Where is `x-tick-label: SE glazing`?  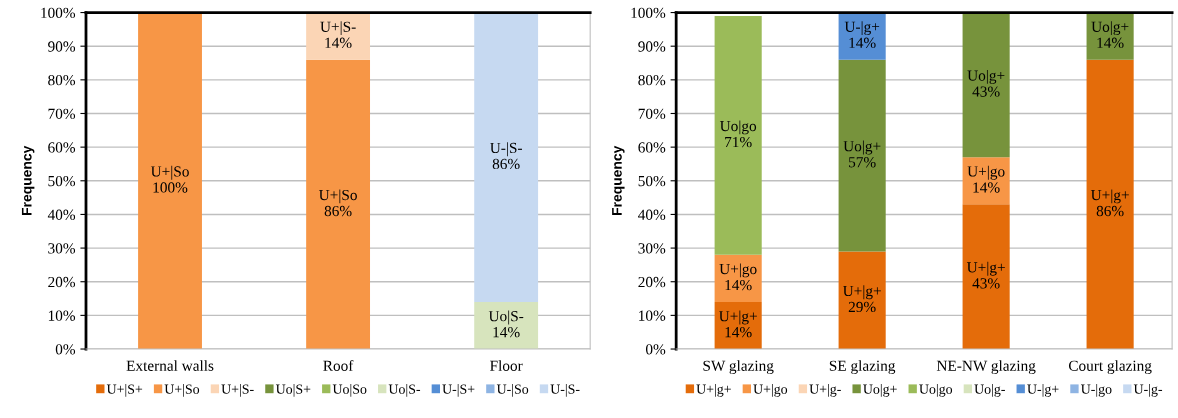 x-tick-label: SE glazing is located at coordinates (862, 367).